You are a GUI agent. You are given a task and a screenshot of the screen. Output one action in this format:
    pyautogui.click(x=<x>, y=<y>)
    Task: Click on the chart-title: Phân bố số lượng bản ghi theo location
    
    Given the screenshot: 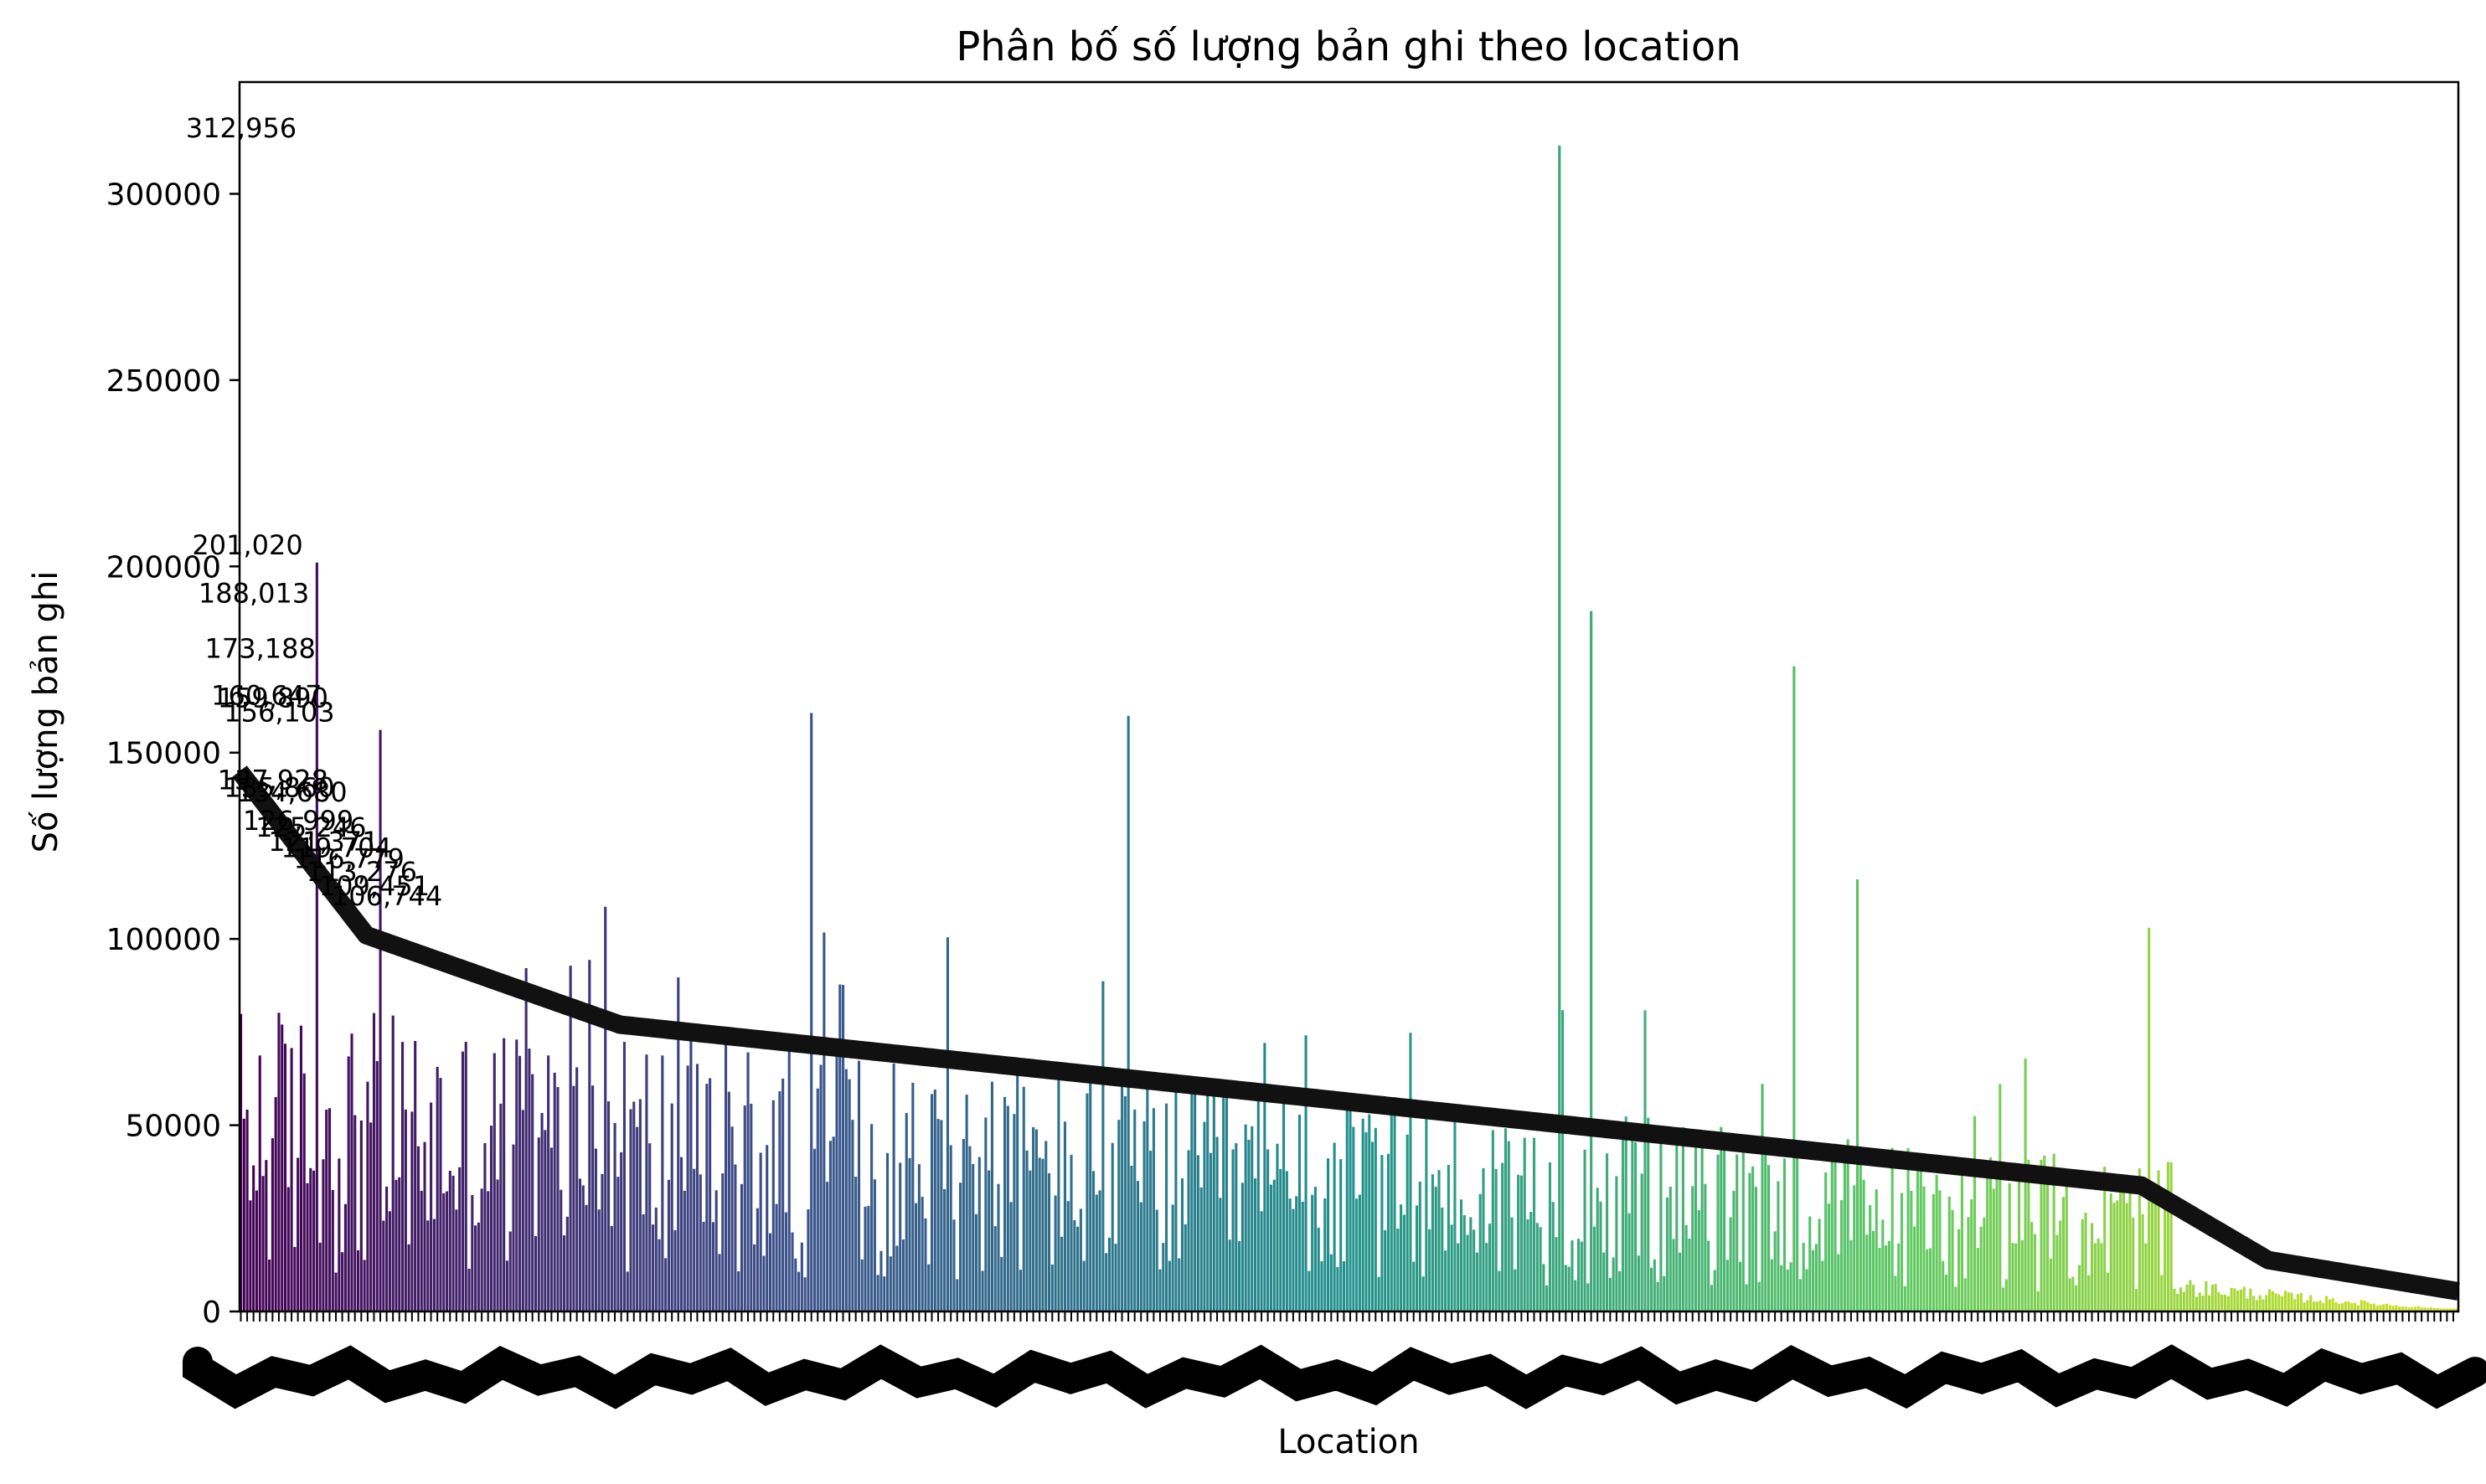 What is the action you would take?
    pyautogui.click(x=1349, y=46)
    